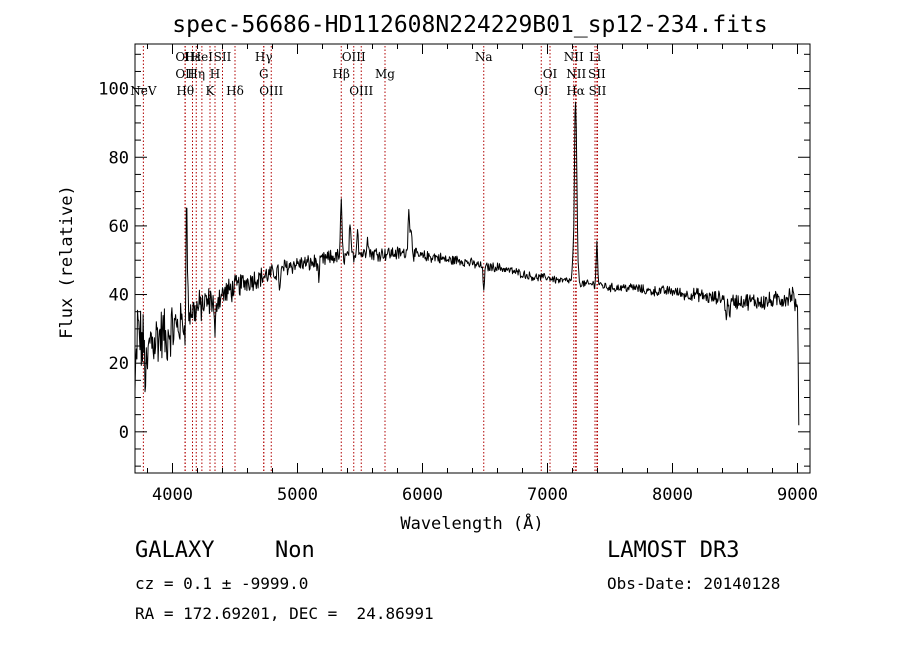 The height and width of the screenshot is (649, 900). I want to click on marker-label: Hη, so click(196, 74).